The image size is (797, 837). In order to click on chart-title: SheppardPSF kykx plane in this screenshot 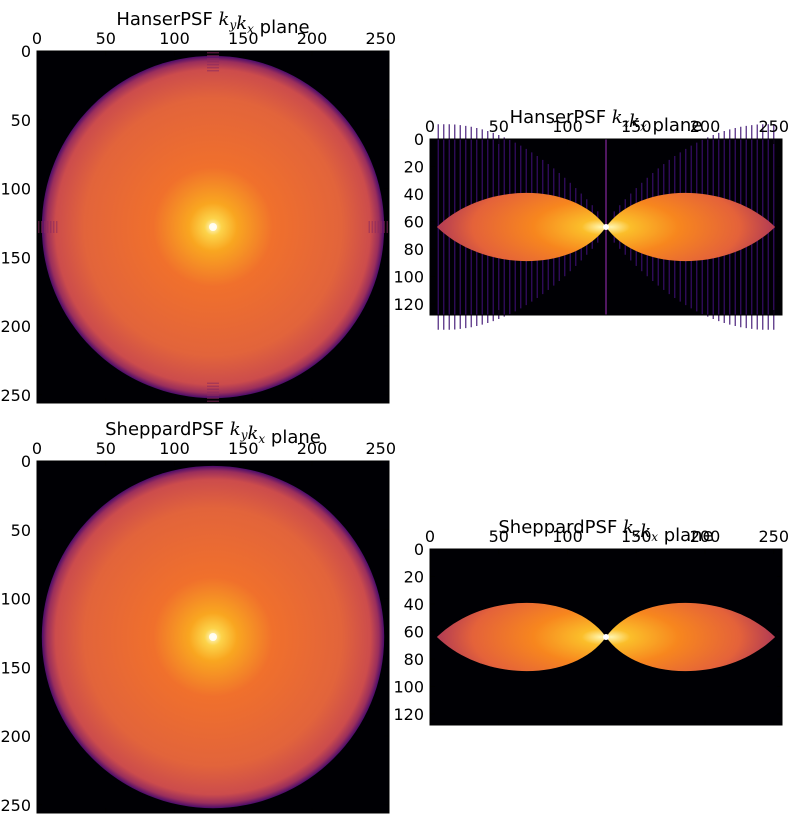, I will do `click(213, 433)`.